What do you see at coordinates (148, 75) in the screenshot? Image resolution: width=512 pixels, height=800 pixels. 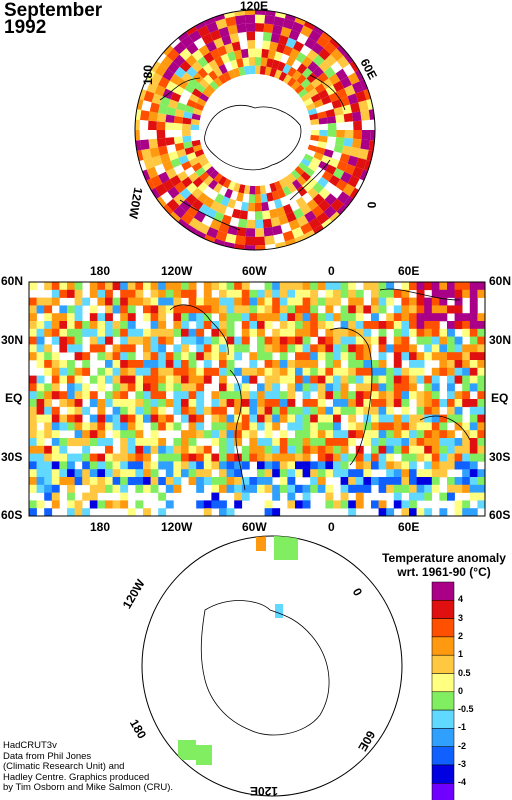 I see `north-label-180: 180` at bounding box center [148, 75].